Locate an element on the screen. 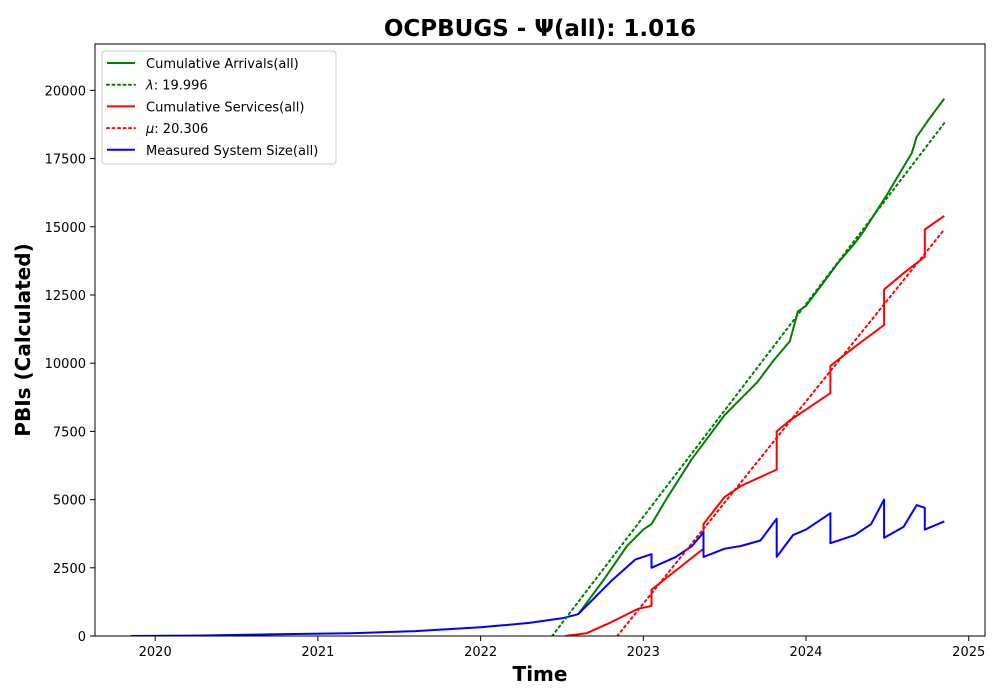 Image resolution: width=1000 pixels, height=700 pixels. chart-title: OCPBUGS - Ψ(all): 1.016 is located at coordinates (540, 29).